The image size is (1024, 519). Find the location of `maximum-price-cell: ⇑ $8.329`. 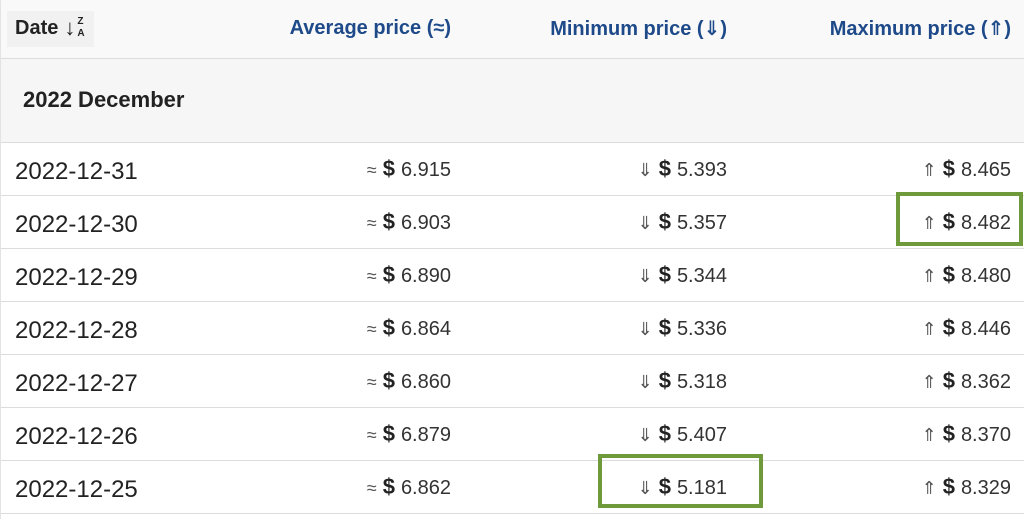

maximum-price-cell: ⇑ $8.329 is located at coordinates (882, 487).